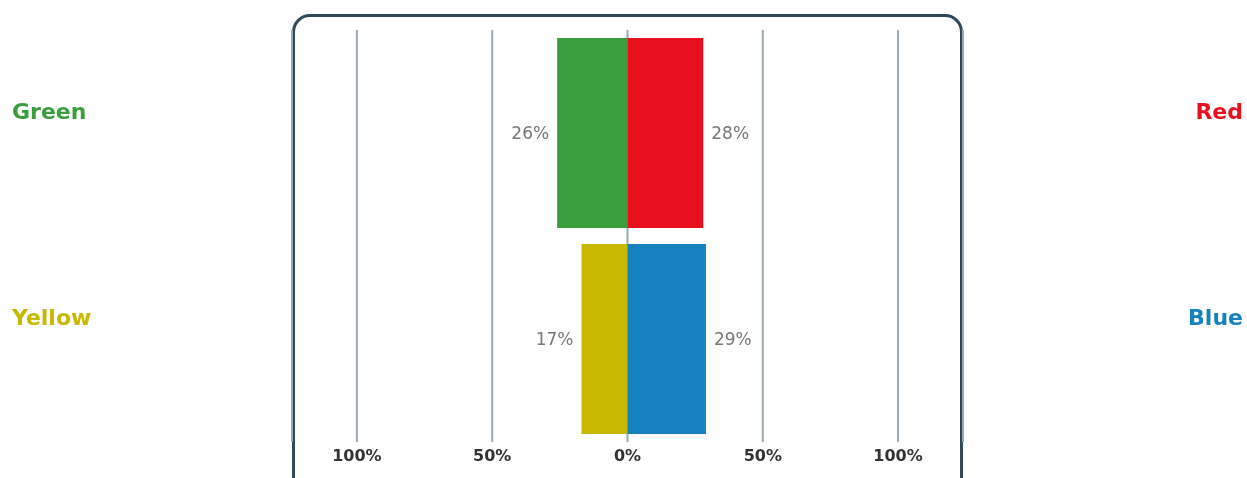  Describe the element at coordinates (49, 111) in the screenshot. I see `text: Green` at that location.